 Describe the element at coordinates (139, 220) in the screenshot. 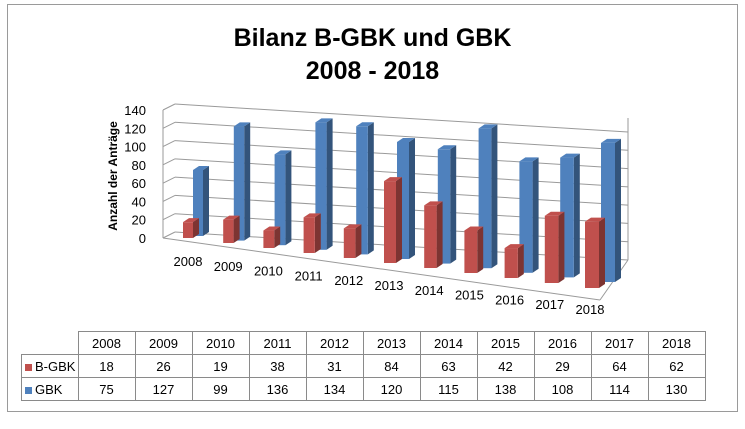

I see `y-tick-label: 20` at that location.